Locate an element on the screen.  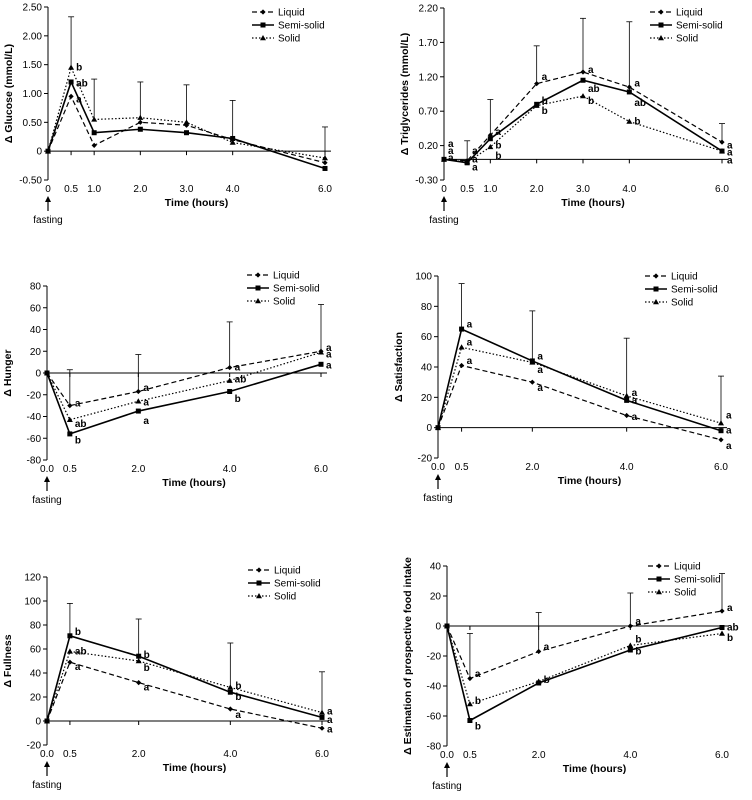
series-line-liquid is located at coordinates (584, 645).